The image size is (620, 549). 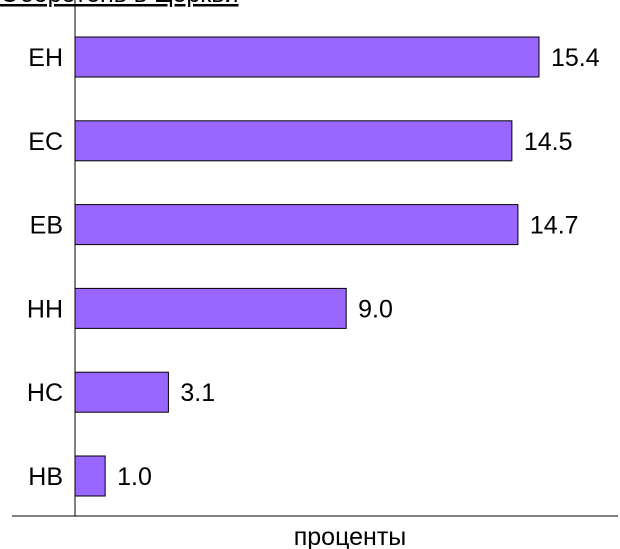 I want to click on value-label-ЕН: 15.4, so click(x=575, y=58).